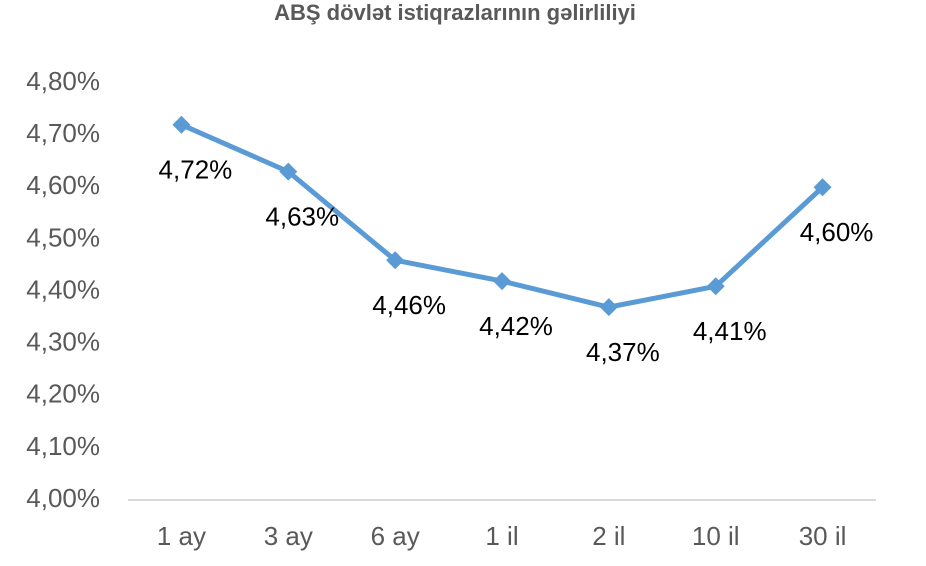  I want to click on y-tick-label: 4,10%, so click(63, 446).